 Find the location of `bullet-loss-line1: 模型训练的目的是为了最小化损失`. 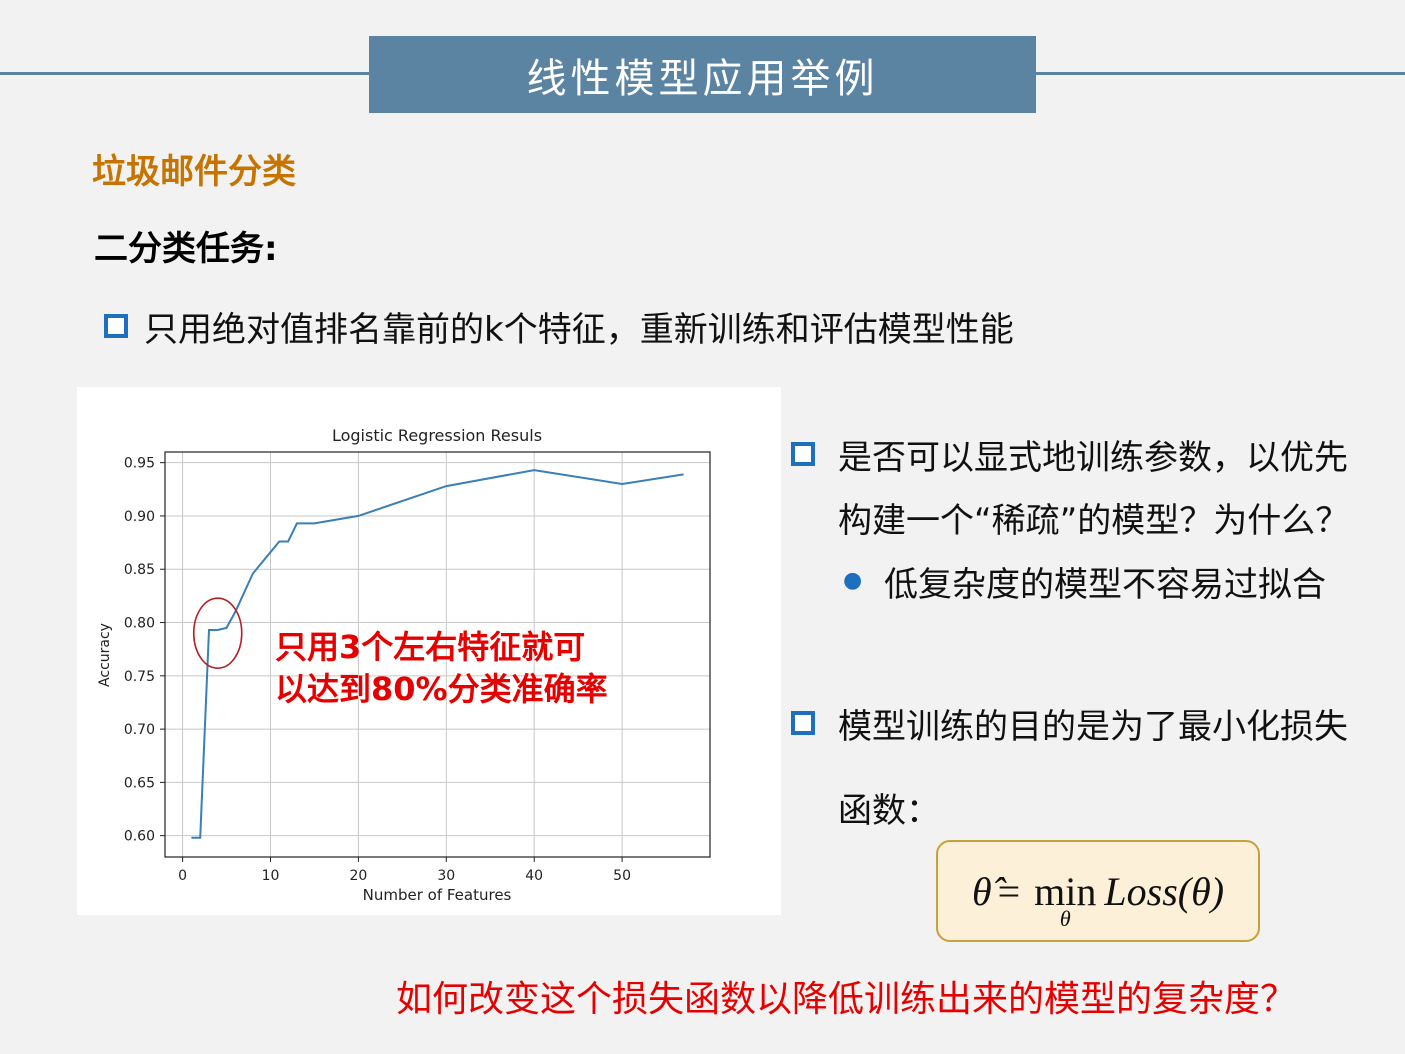

bullet-loss-line1: 模型训练的目的是为了最小化损失 is located at coordinates (1093, 727).